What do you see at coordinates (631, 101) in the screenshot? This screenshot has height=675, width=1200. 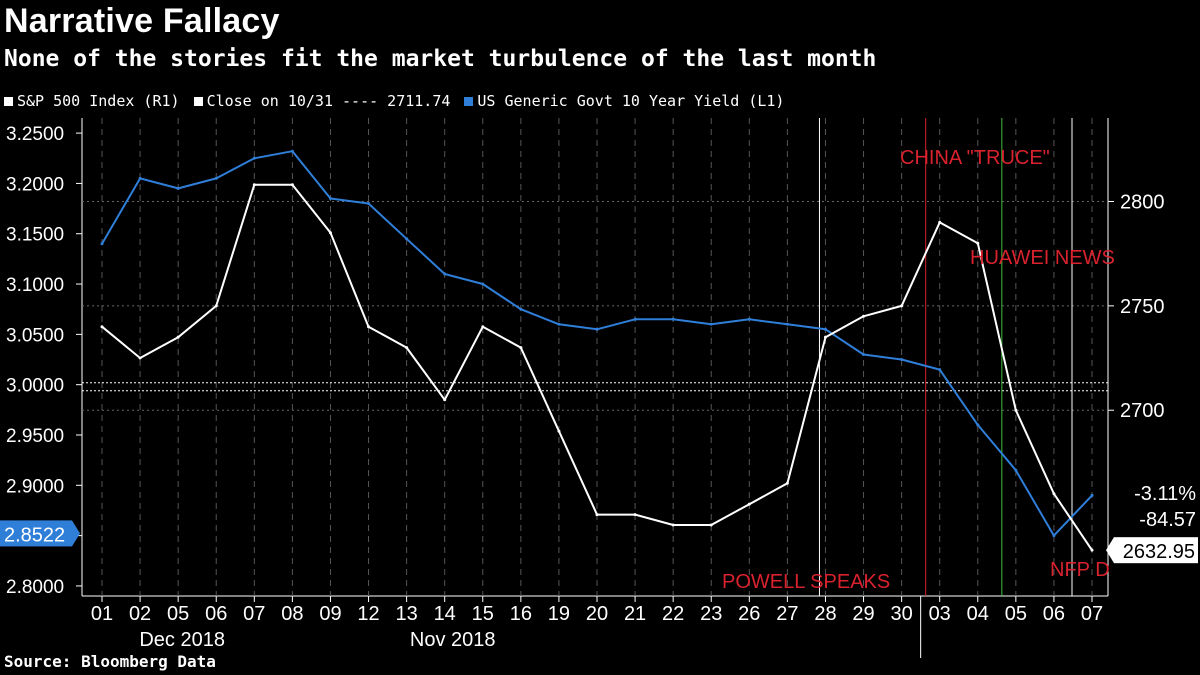 I see `legend-label-yield: US Generic Govt 10 Year Yield (L1)` at bounding box center [631, 101].